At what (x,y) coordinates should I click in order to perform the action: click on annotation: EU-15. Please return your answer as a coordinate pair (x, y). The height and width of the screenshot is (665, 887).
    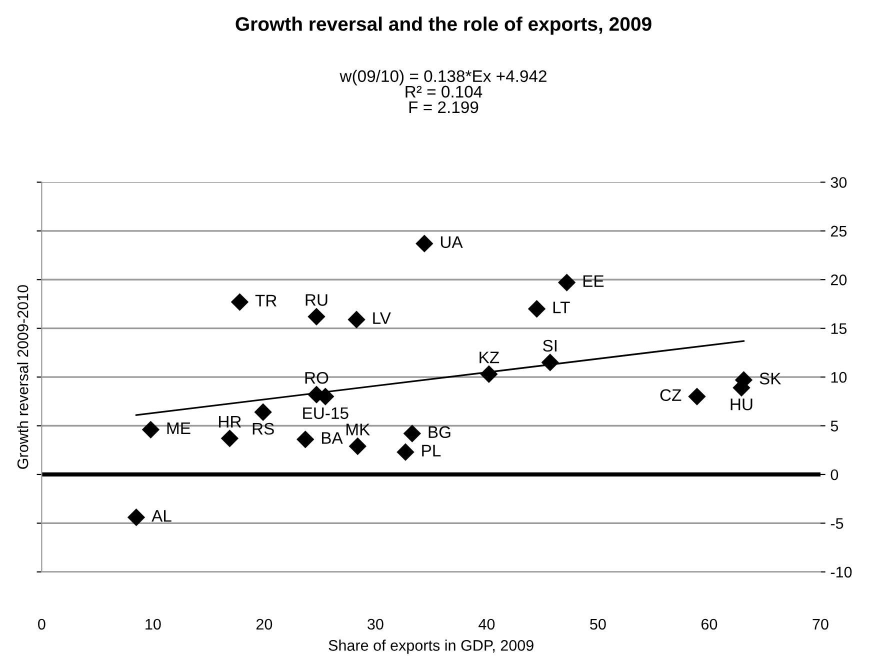
    Looking at the image, I should click on (325, 413).